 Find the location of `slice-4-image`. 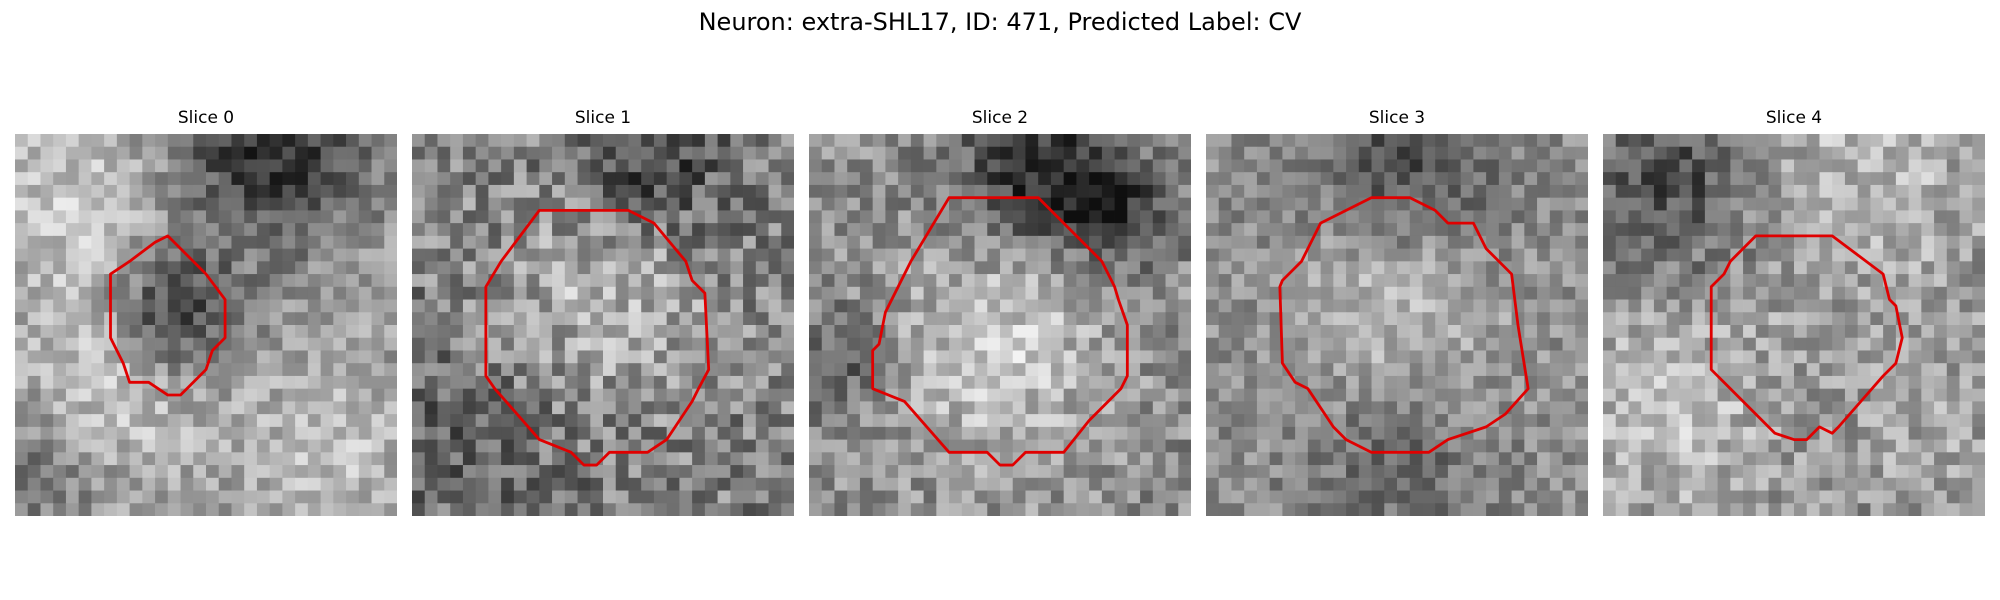

slice-4-image is located at coordinates (1794, 325).